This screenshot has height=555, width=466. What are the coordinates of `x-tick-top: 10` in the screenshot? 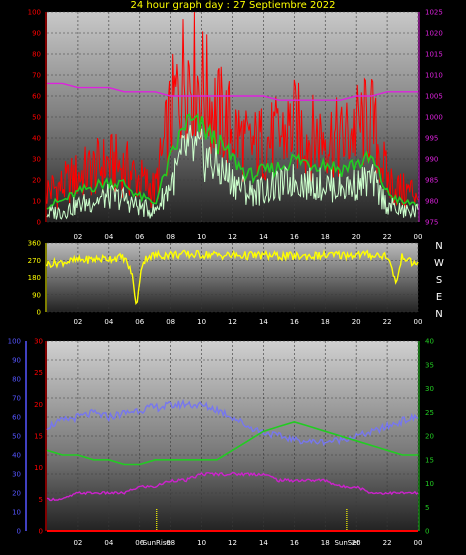 It's located at (201, 237).